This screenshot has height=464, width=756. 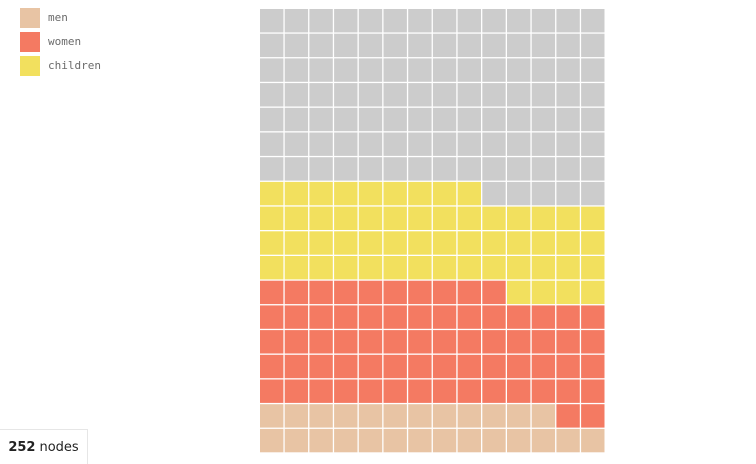 What do you see at coordinates (74, 65) in the screenshot?
I see `legend-label: children` at bounding box center [74, 65].